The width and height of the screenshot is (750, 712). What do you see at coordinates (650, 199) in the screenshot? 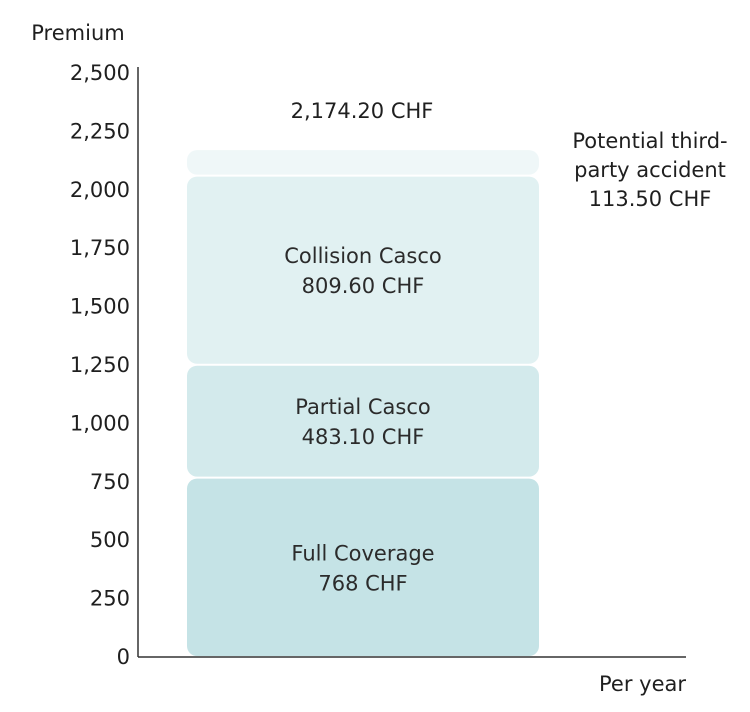
I see `series-value-label: 113.50 CHF` at bounding box center [650, 199].